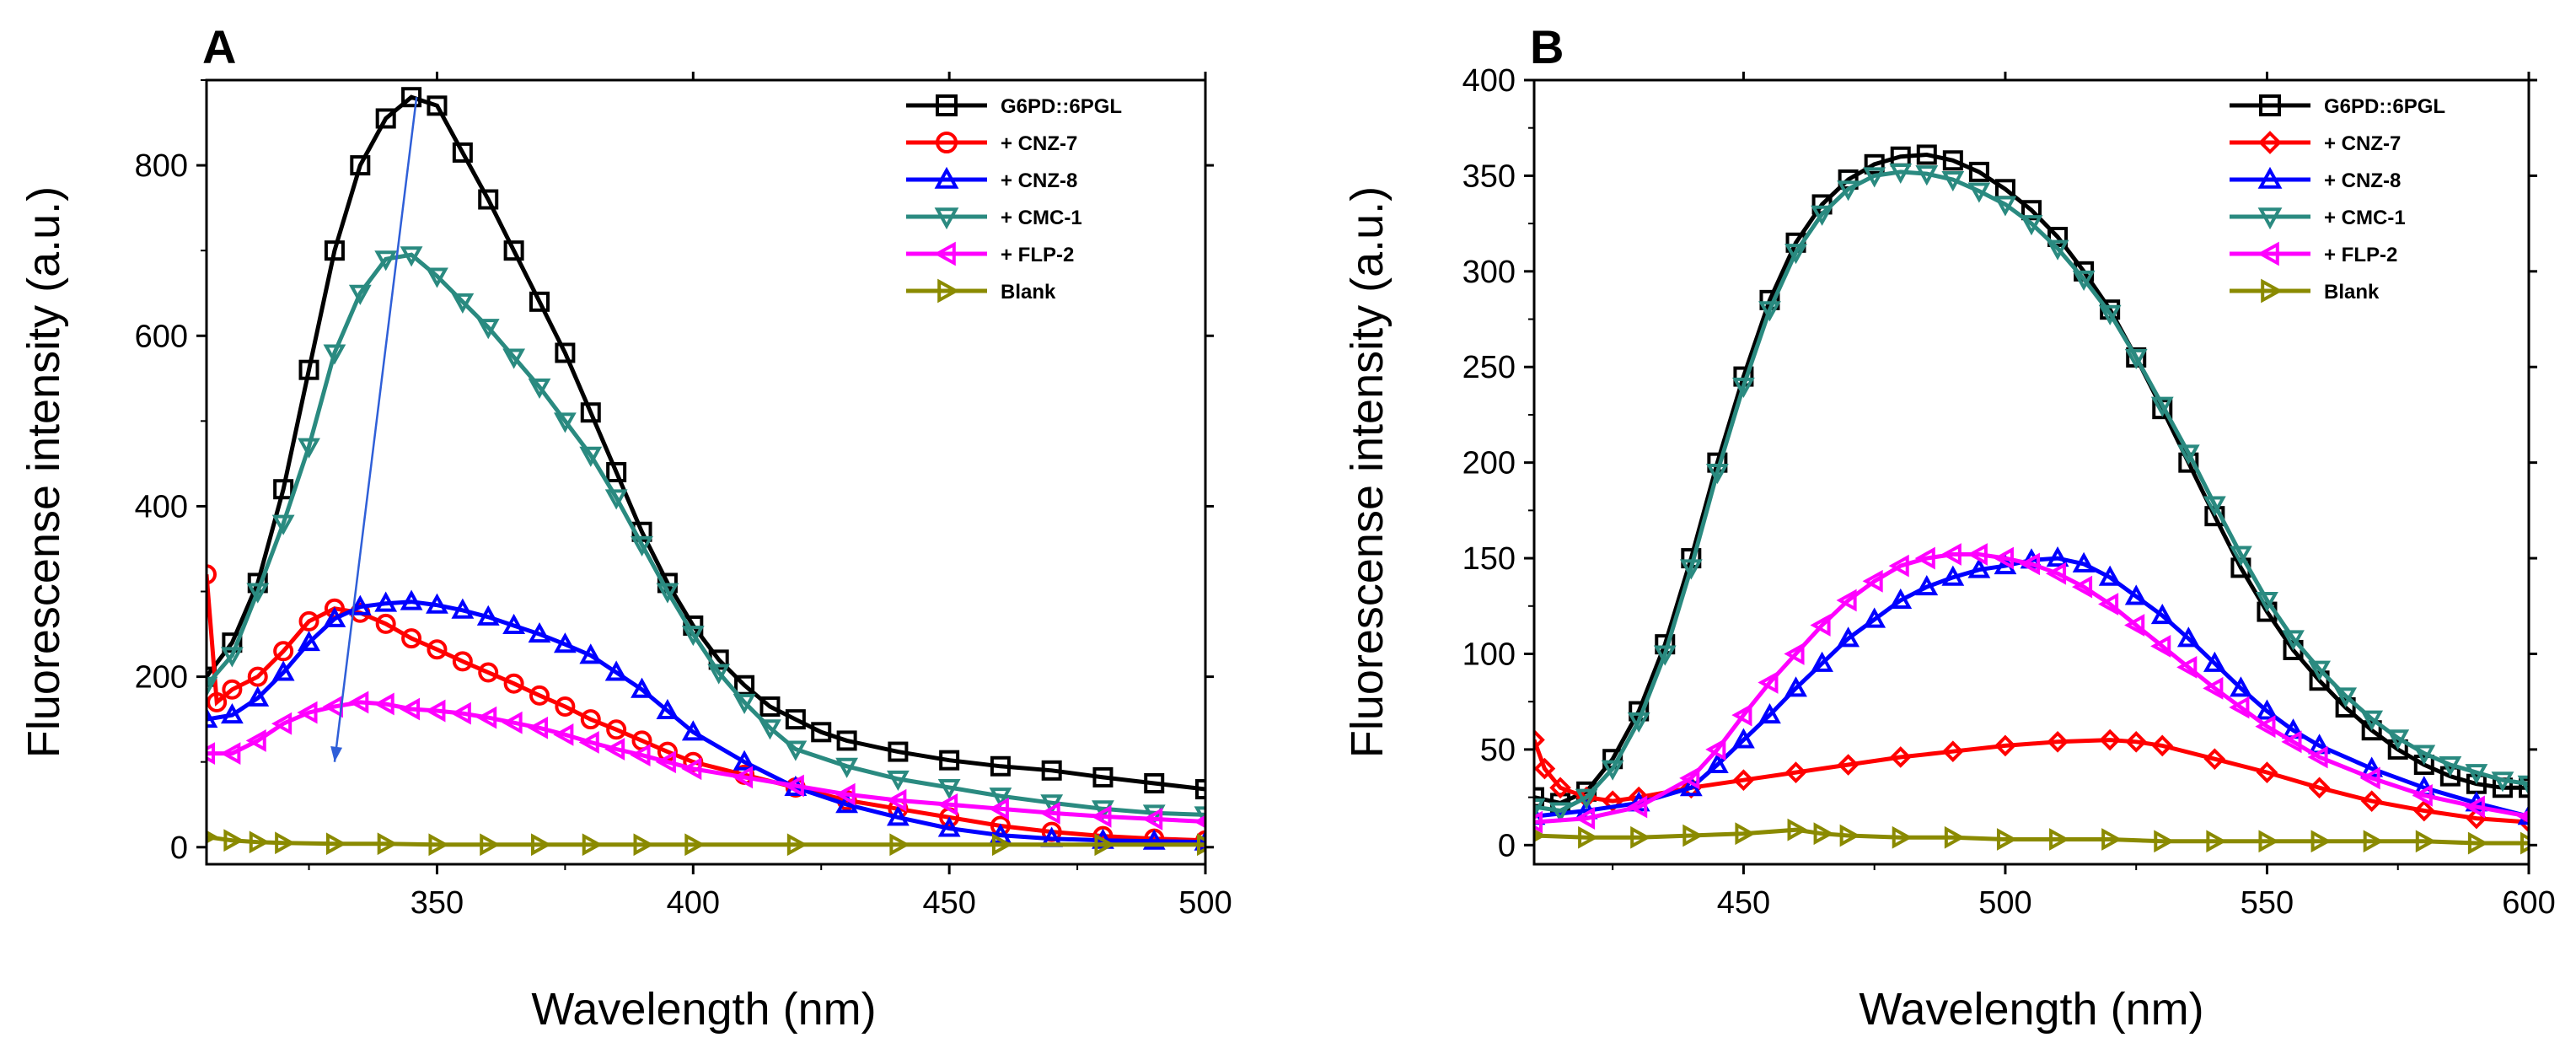 The image size is (2576, 1059). What do you see at coordinates (2384, 106) in the screenshot?
I see `legend-label: G6PD::6PGL` at bounding box center [2384, 106].